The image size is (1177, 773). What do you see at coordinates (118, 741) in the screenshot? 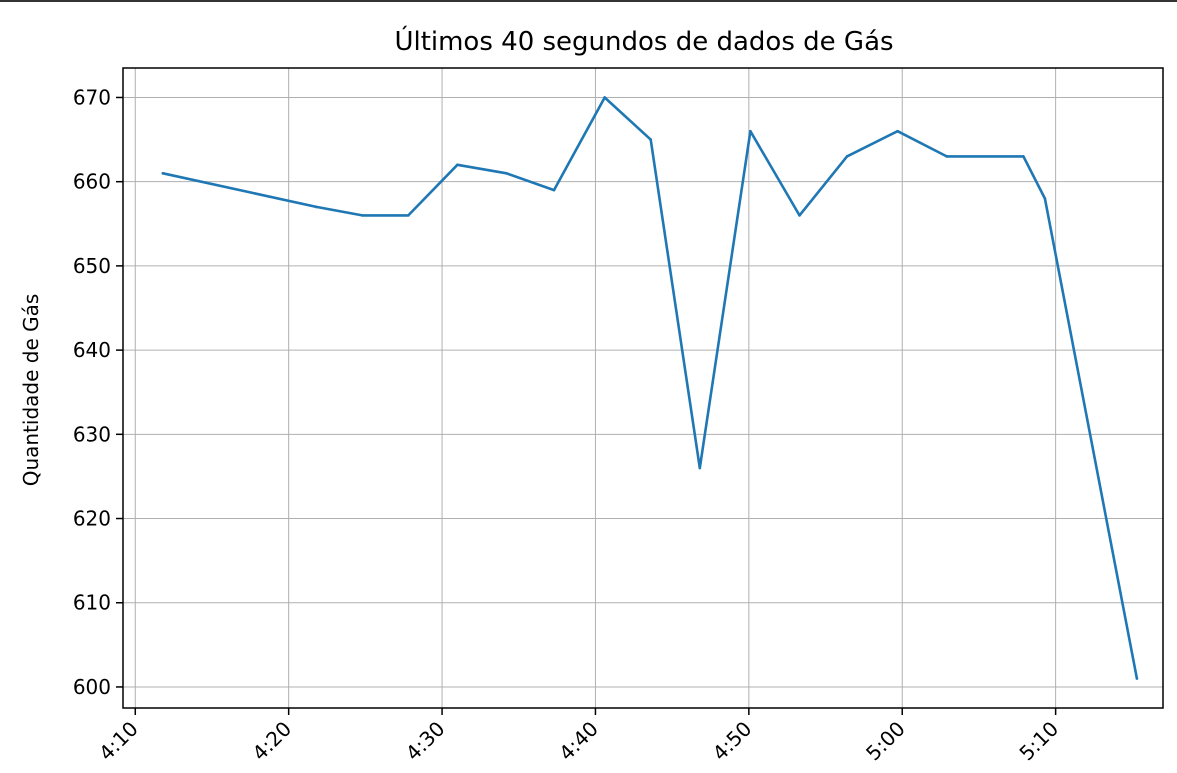
I see `x-tick-label: 4:10` at bounding box center [118, 741].